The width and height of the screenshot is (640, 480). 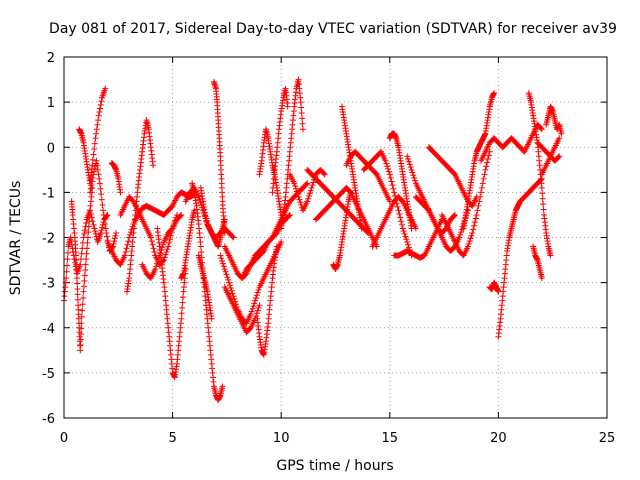 What do you see at coordinates (498, 438) in the screenshot?
I see `x-tick-label: 20` at bounding box center [498, 438].